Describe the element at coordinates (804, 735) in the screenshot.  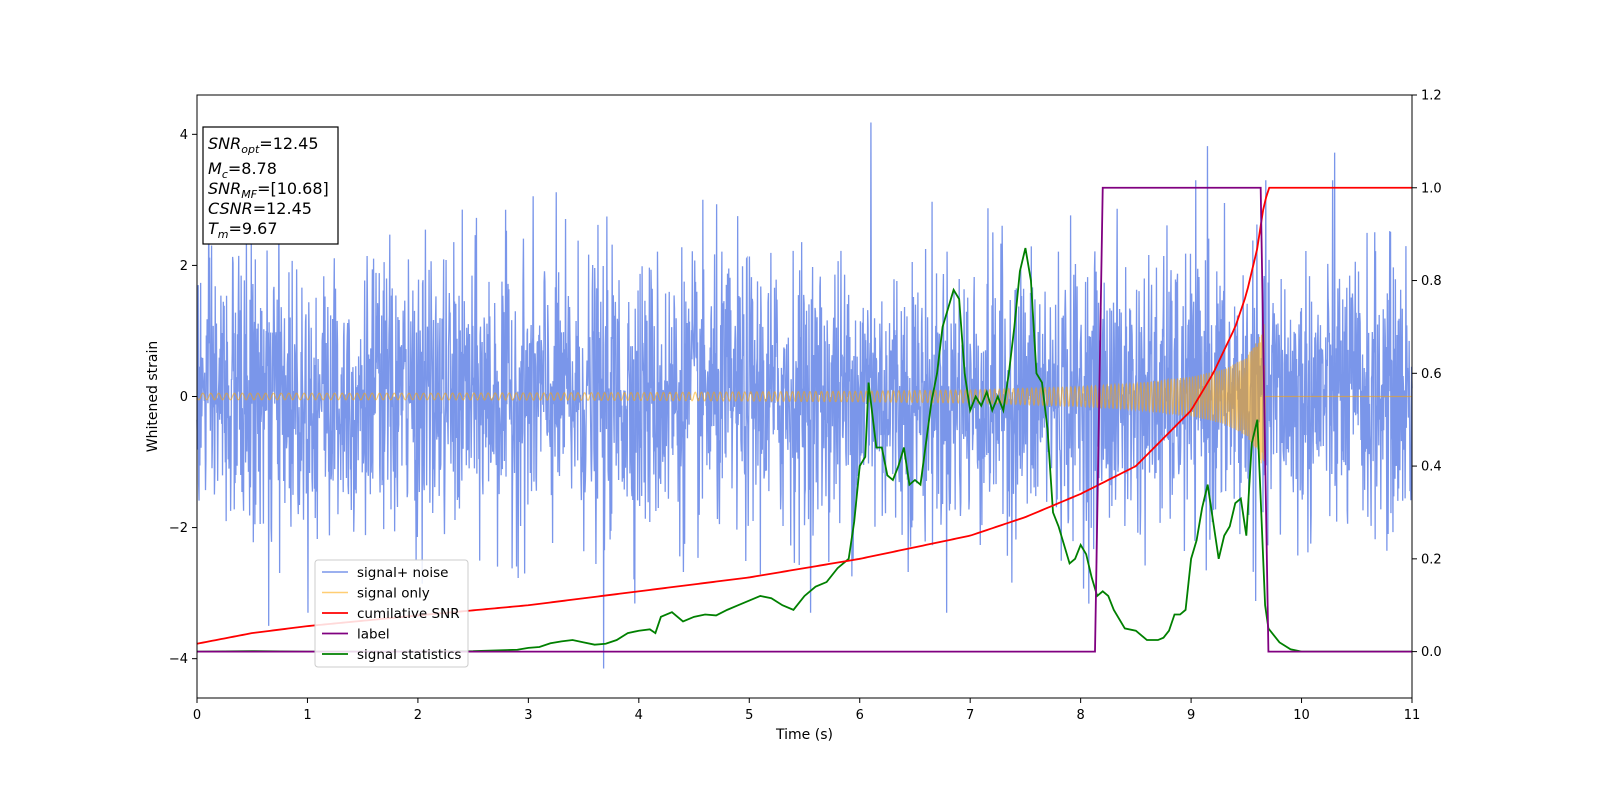
I see `x-axis-label: Time (s)` at that location.